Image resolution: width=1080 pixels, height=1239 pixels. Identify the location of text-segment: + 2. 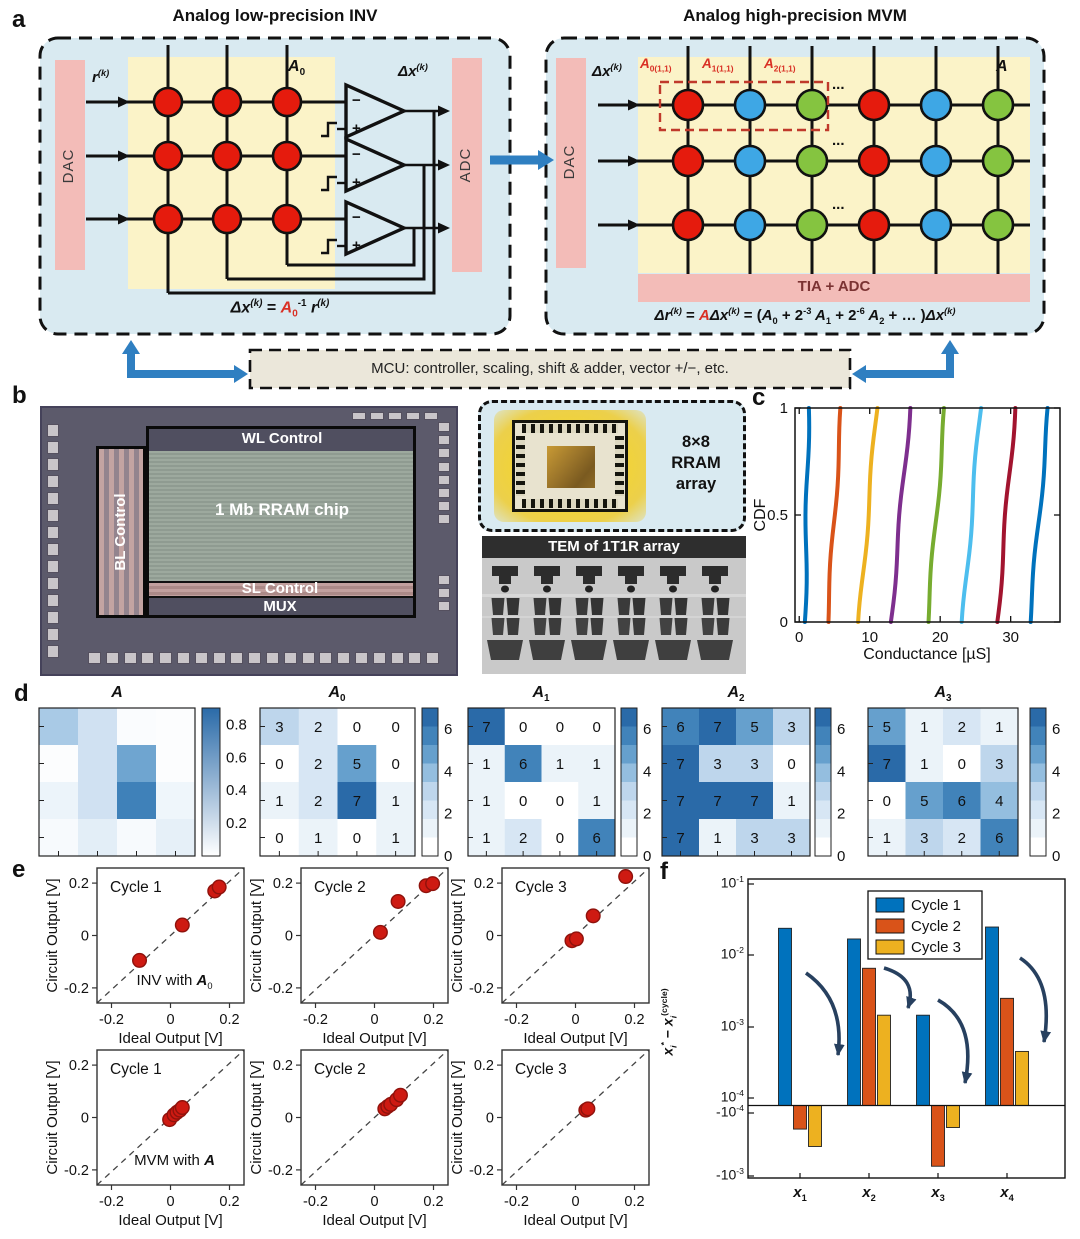
(844, 315).